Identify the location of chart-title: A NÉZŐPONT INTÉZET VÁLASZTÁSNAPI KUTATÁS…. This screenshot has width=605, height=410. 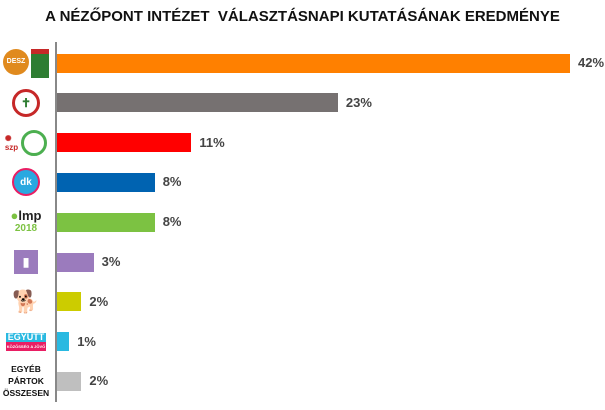
(302, 16).